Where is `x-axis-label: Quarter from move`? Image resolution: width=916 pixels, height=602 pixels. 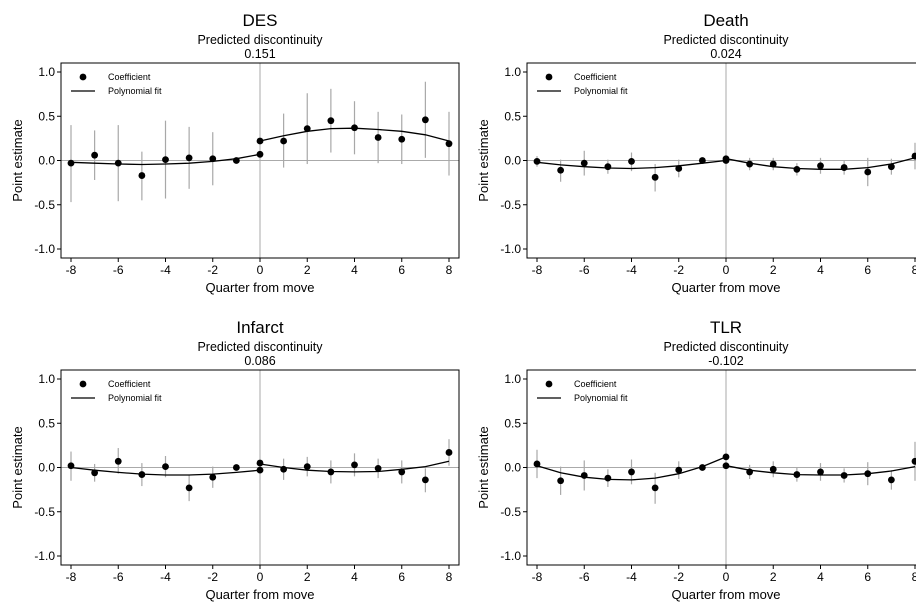
x-axis-label: Quarter from move is located at coordinates (725, 287).